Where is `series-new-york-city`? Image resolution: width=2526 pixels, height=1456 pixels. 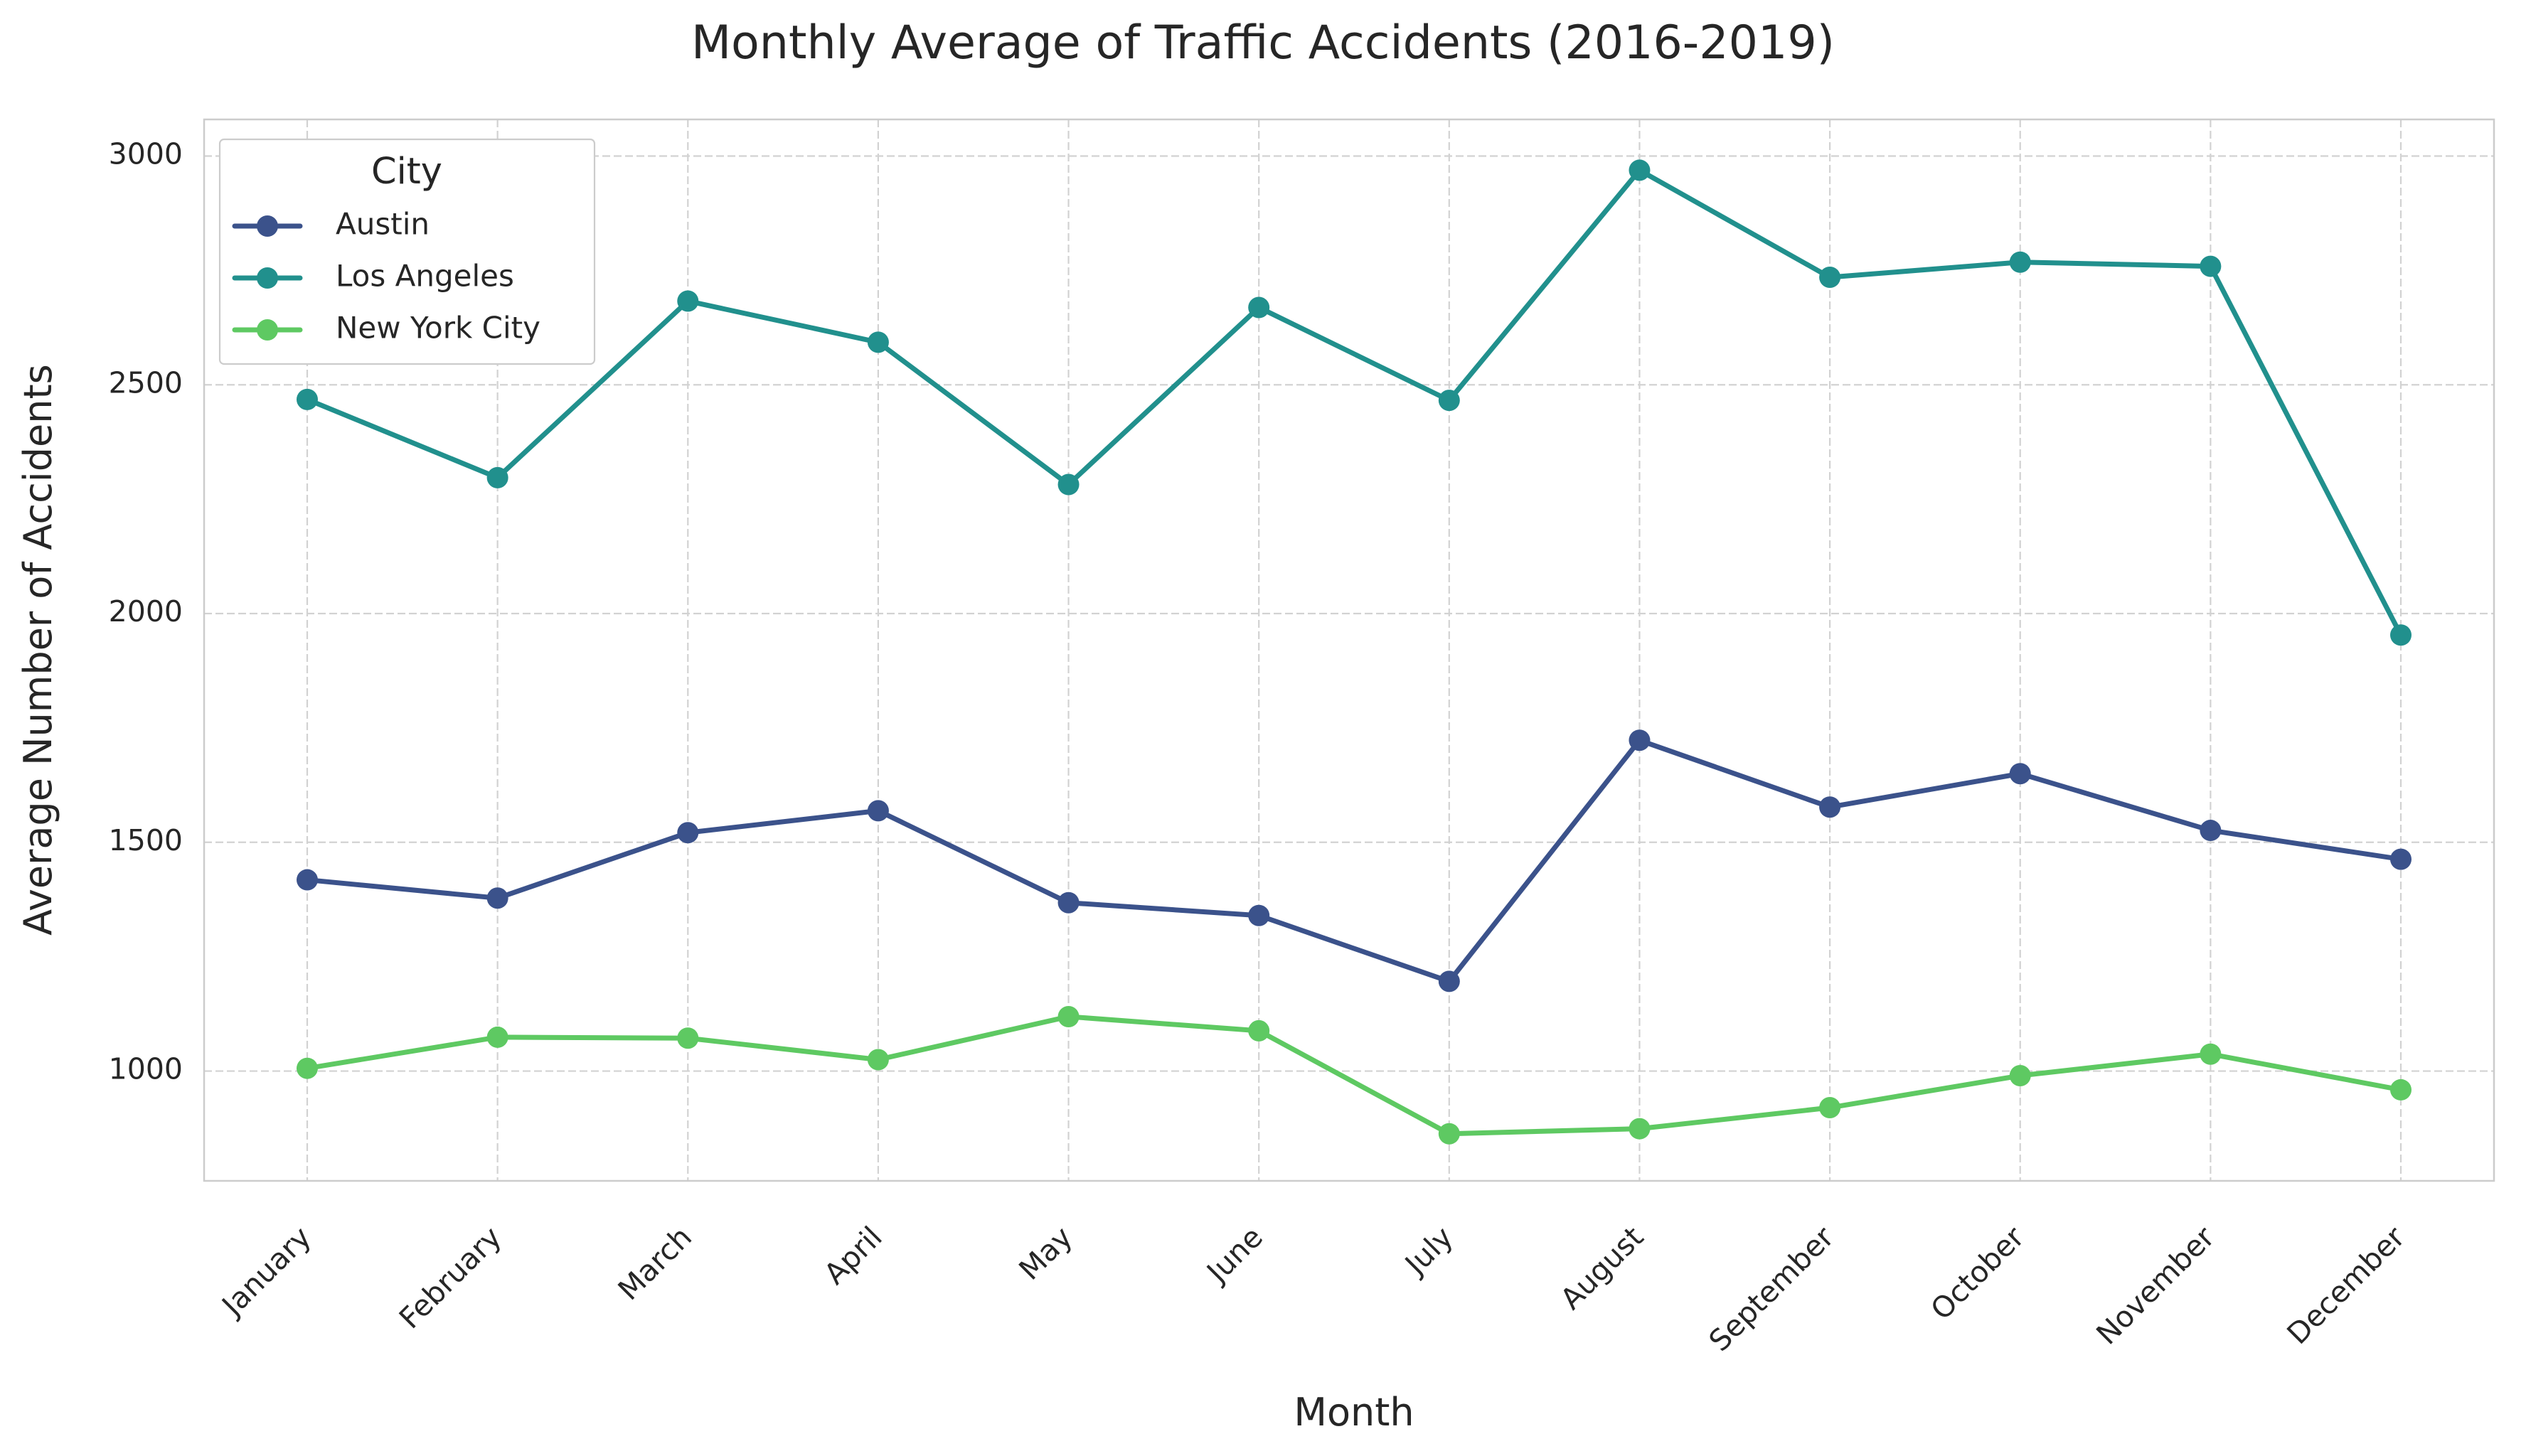
series-new-york-city is located at coordinates (1355, 1075).